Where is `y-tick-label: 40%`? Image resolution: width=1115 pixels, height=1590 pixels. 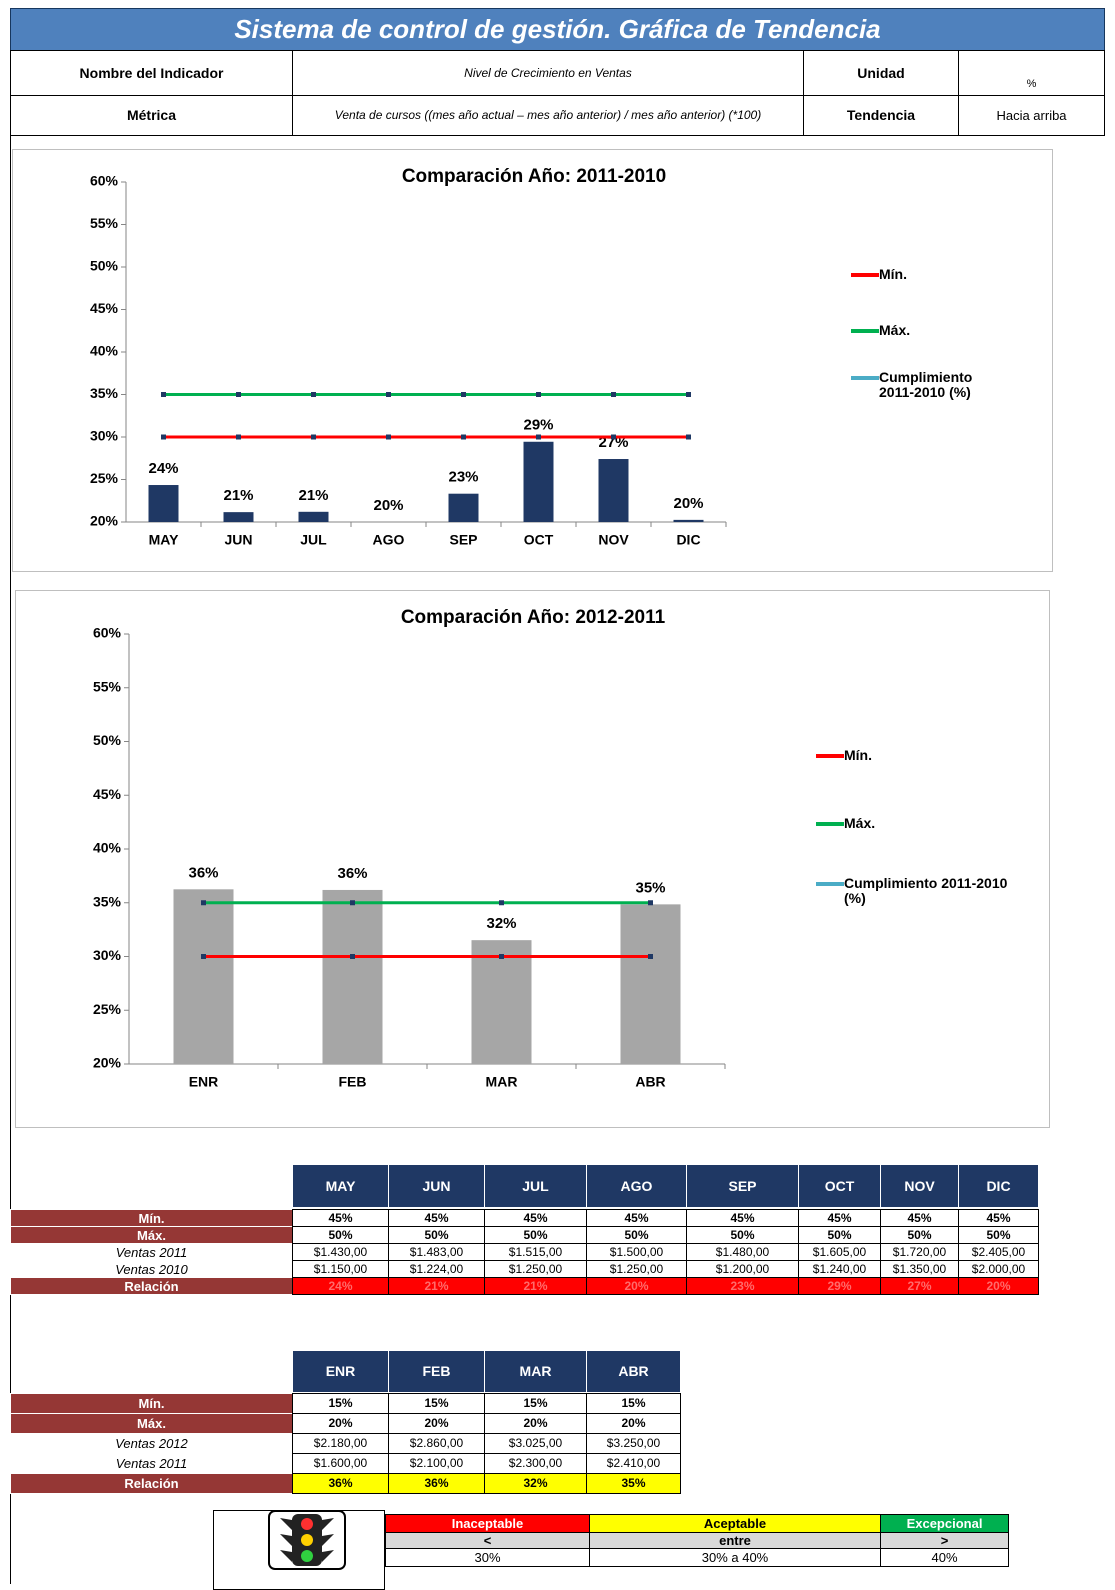 y-tick-label: 40% is located at coordinates (107, 848).